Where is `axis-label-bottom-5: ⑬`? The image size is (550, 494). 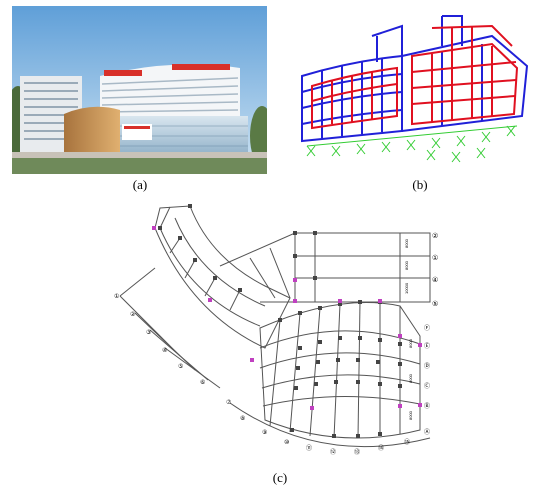 axis-label-bottom-5: ⑬ is located at coordinates (357, 452).